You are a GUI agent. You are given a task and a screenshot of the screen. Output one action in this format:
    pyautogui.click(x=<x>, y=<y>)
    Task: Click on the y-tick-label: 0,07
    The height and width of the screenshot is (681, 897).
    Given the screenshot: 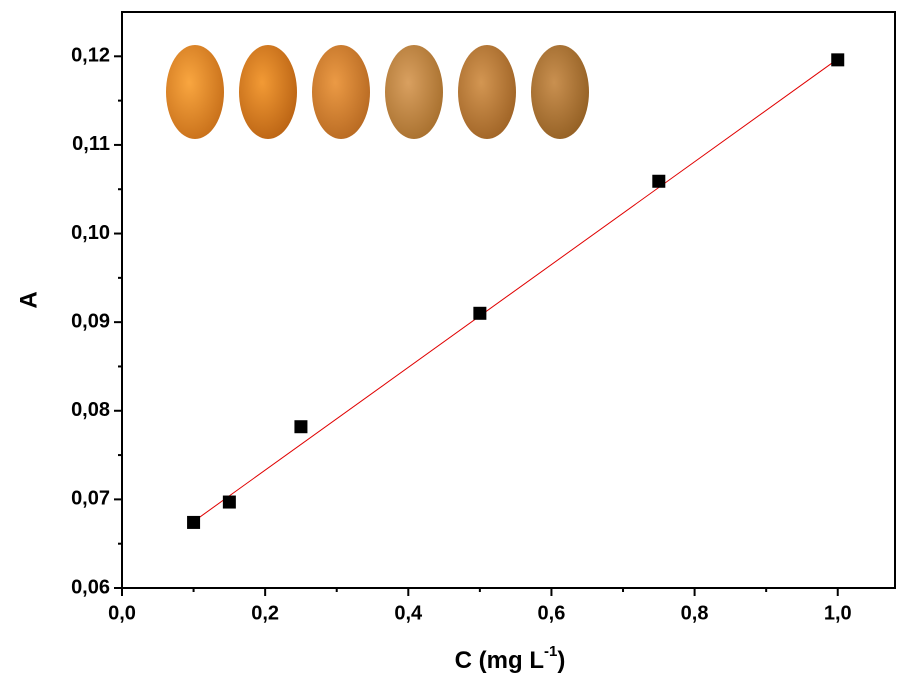 What is the action you would take?
    pyautogui.click(x=90, y=499)
    